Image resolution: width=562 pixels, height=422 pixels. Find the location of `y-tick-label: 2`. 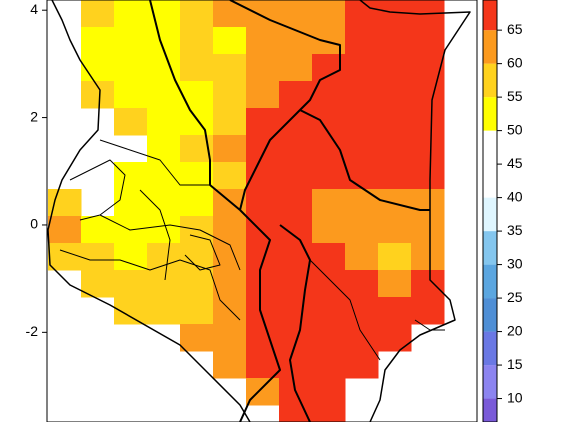

y-tick-label: 2 is located at coordinates (34, 116).